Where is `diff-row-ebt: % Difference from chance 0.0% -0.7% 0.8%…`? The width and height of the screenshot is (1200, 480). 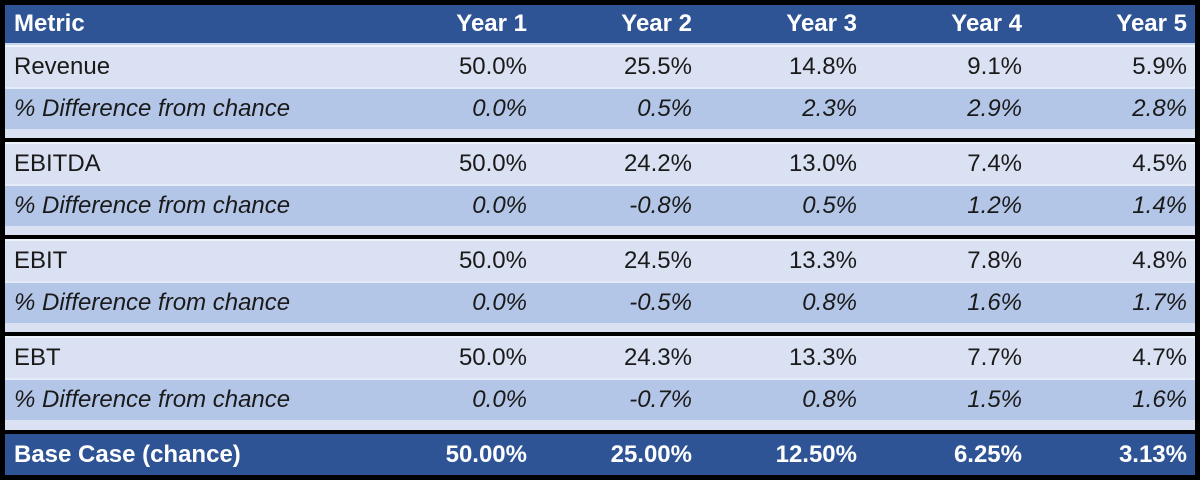 diff-row-ebt: % Difference from chance 0.0% -0.7% 0.8%… is located at coordinates (600, 399).